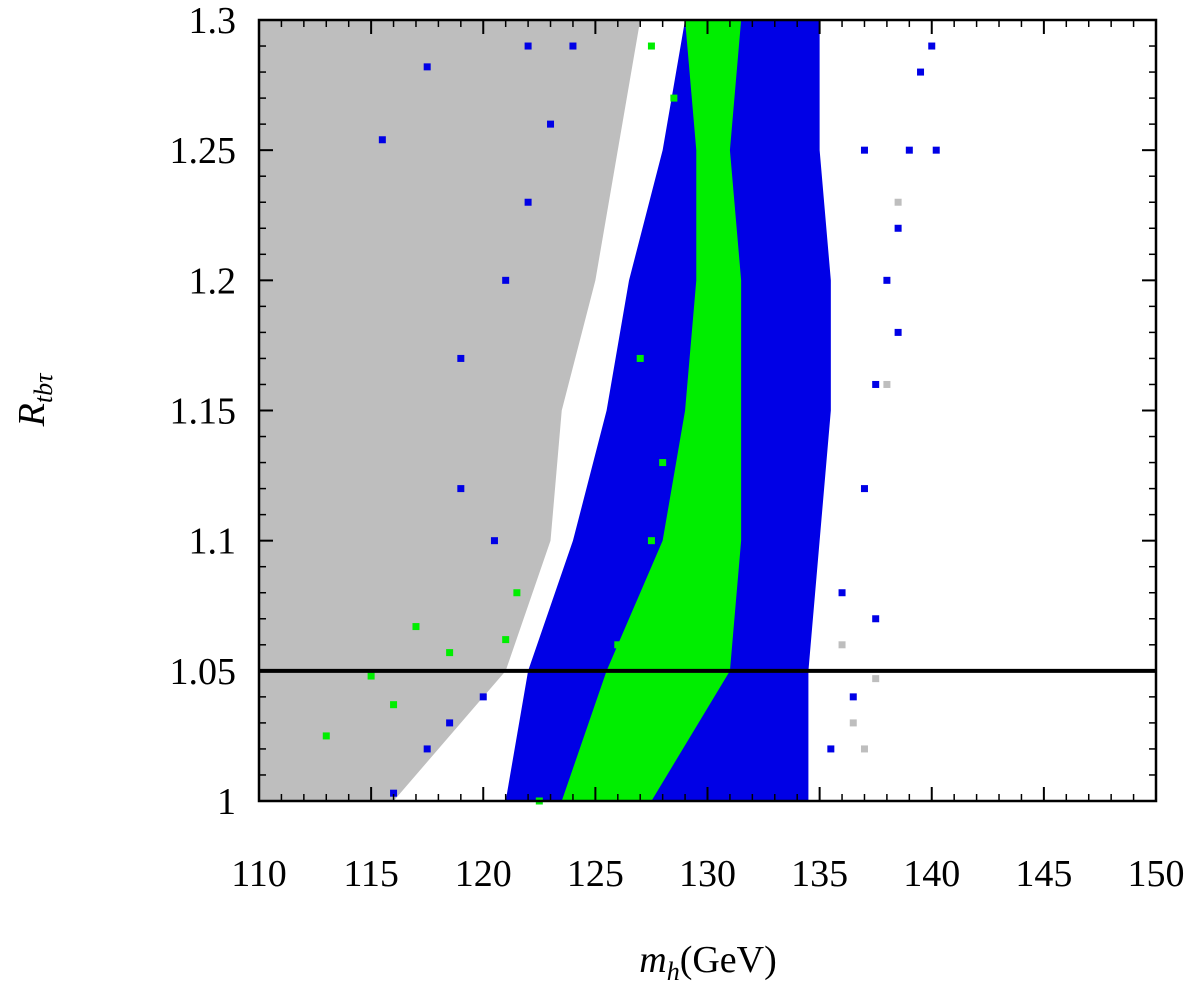  Describe the element at coordinates (203, 412) in the screenshot. I see `y-tick-label: 1.15` at that location.